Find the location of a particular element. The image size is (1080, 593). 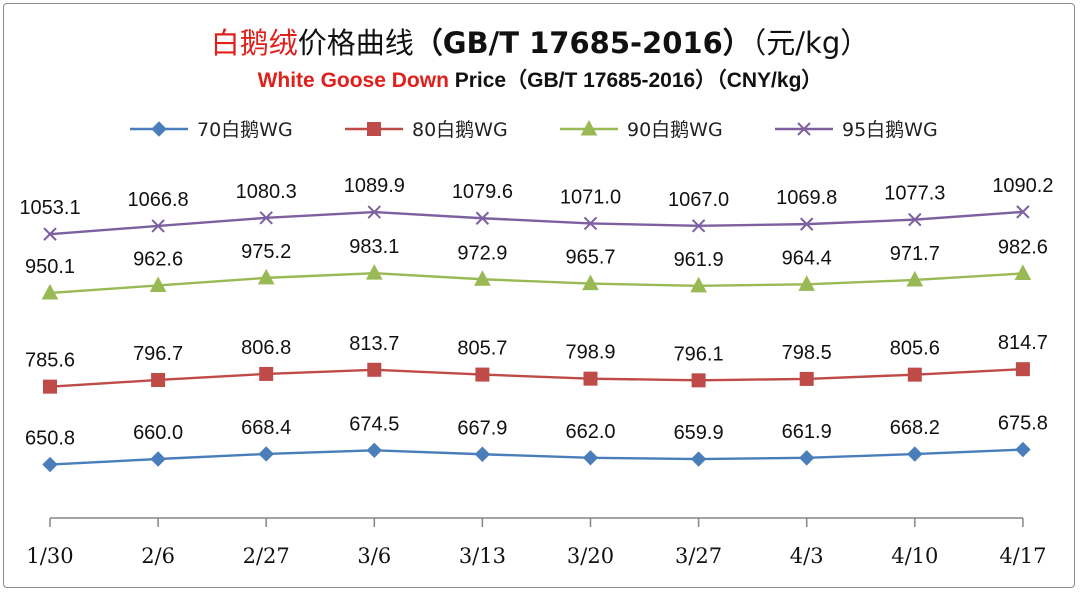

data-label: 961.9 is located at coordinates (699, 260).